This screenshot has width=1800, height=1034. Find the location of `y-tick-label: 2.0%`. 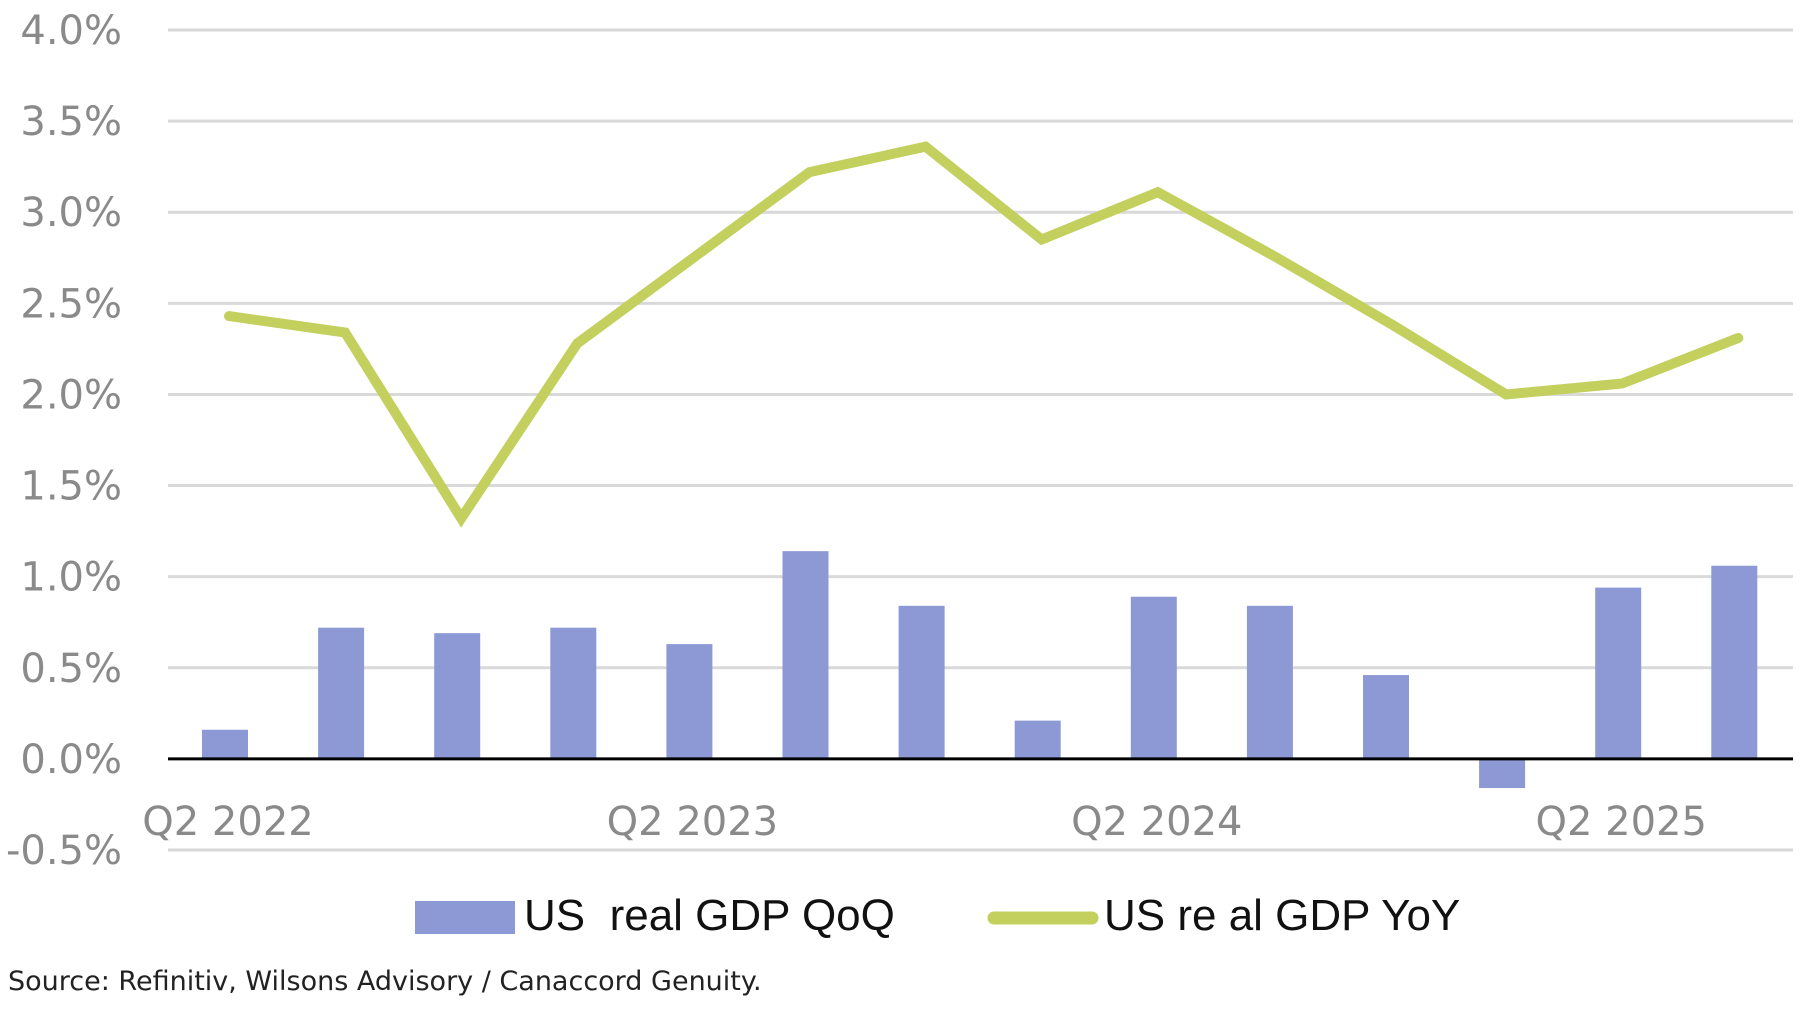

y-tick-label: 2.0% is located at coordinates (71, 395).